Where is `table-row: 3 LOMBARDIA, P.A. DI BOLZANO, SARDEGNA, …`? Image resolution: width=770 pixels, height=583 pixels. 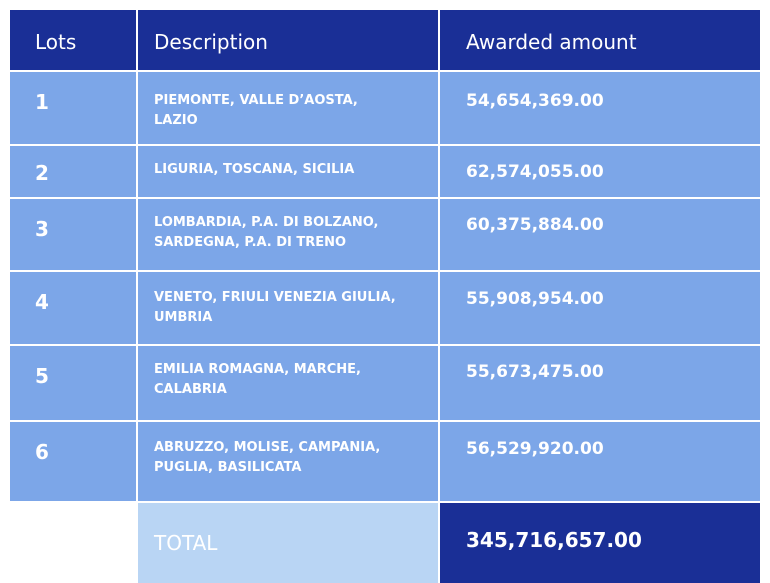 table-row: 3 LOMBARDIA, P.A. DI BOLZANO, SARDEGNA, … is located at coordinates (385, 235).